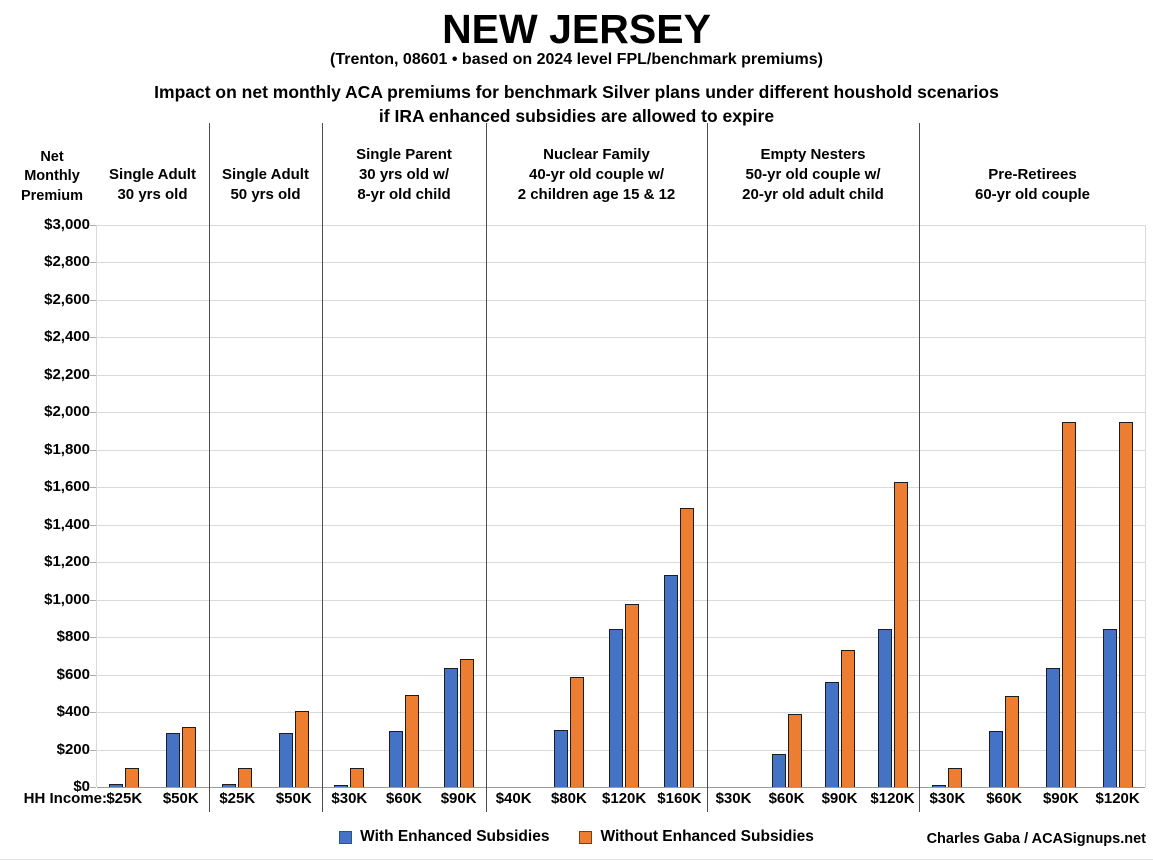 The width and height of the screenshot is (1153, 860). I want to click on panel-header-line: Nuclear Family, so click(596, 154).